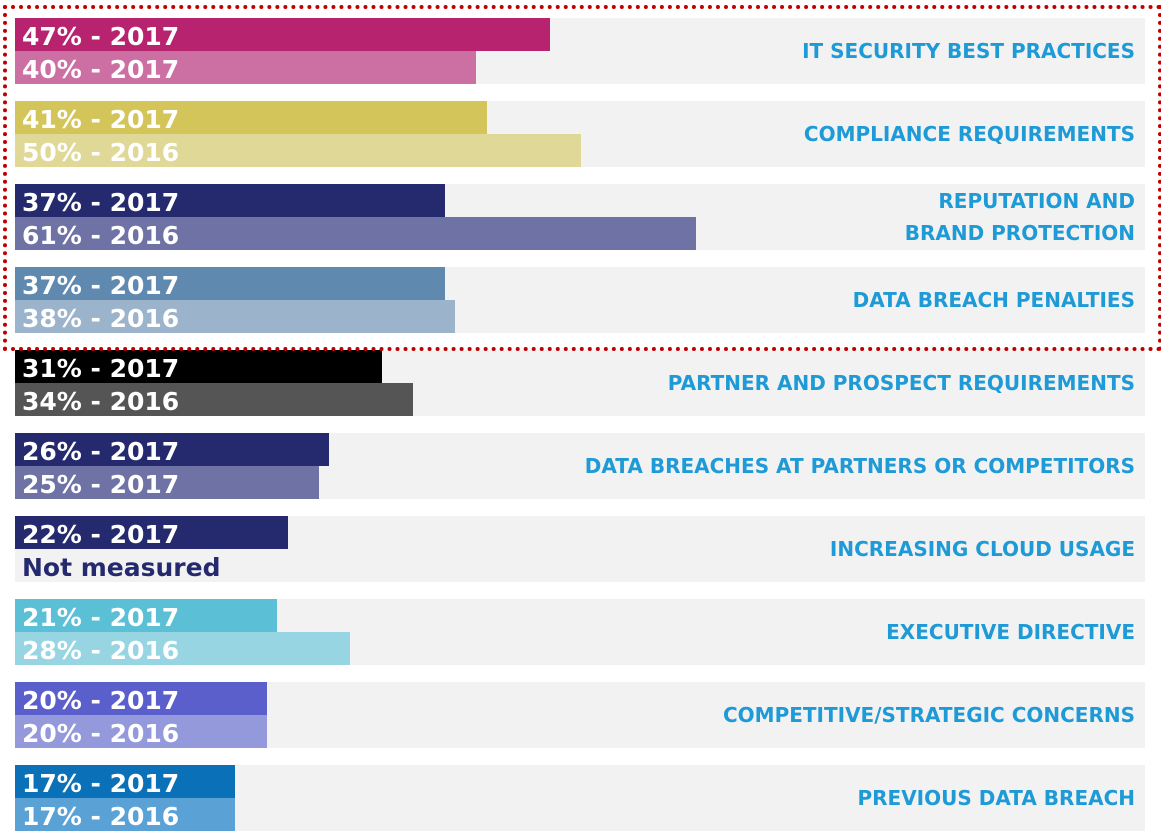  What do you see at coordinates (101, 484) in the screenshot?
I see `value-label: 25% - 2017` at bounding box center [101, 484].